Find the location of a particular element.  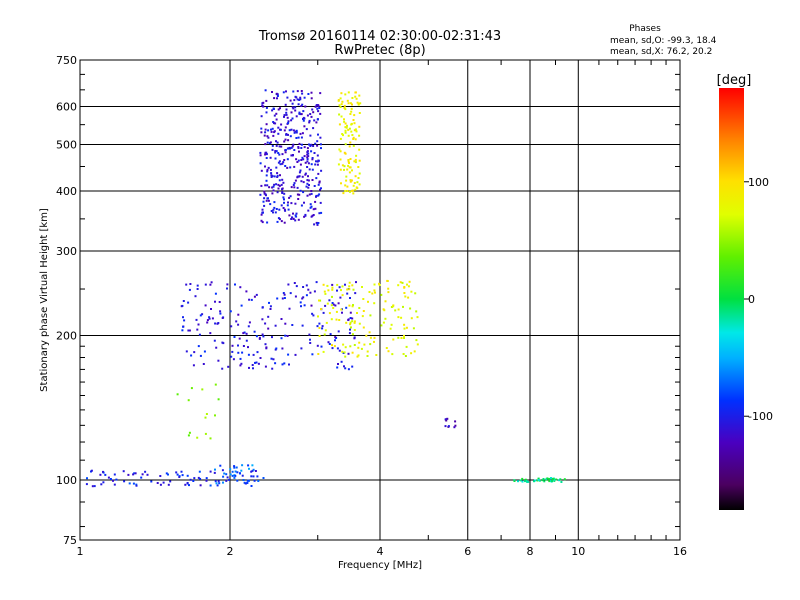

y-tick-label: 300 is located at coordinates (66, 251).